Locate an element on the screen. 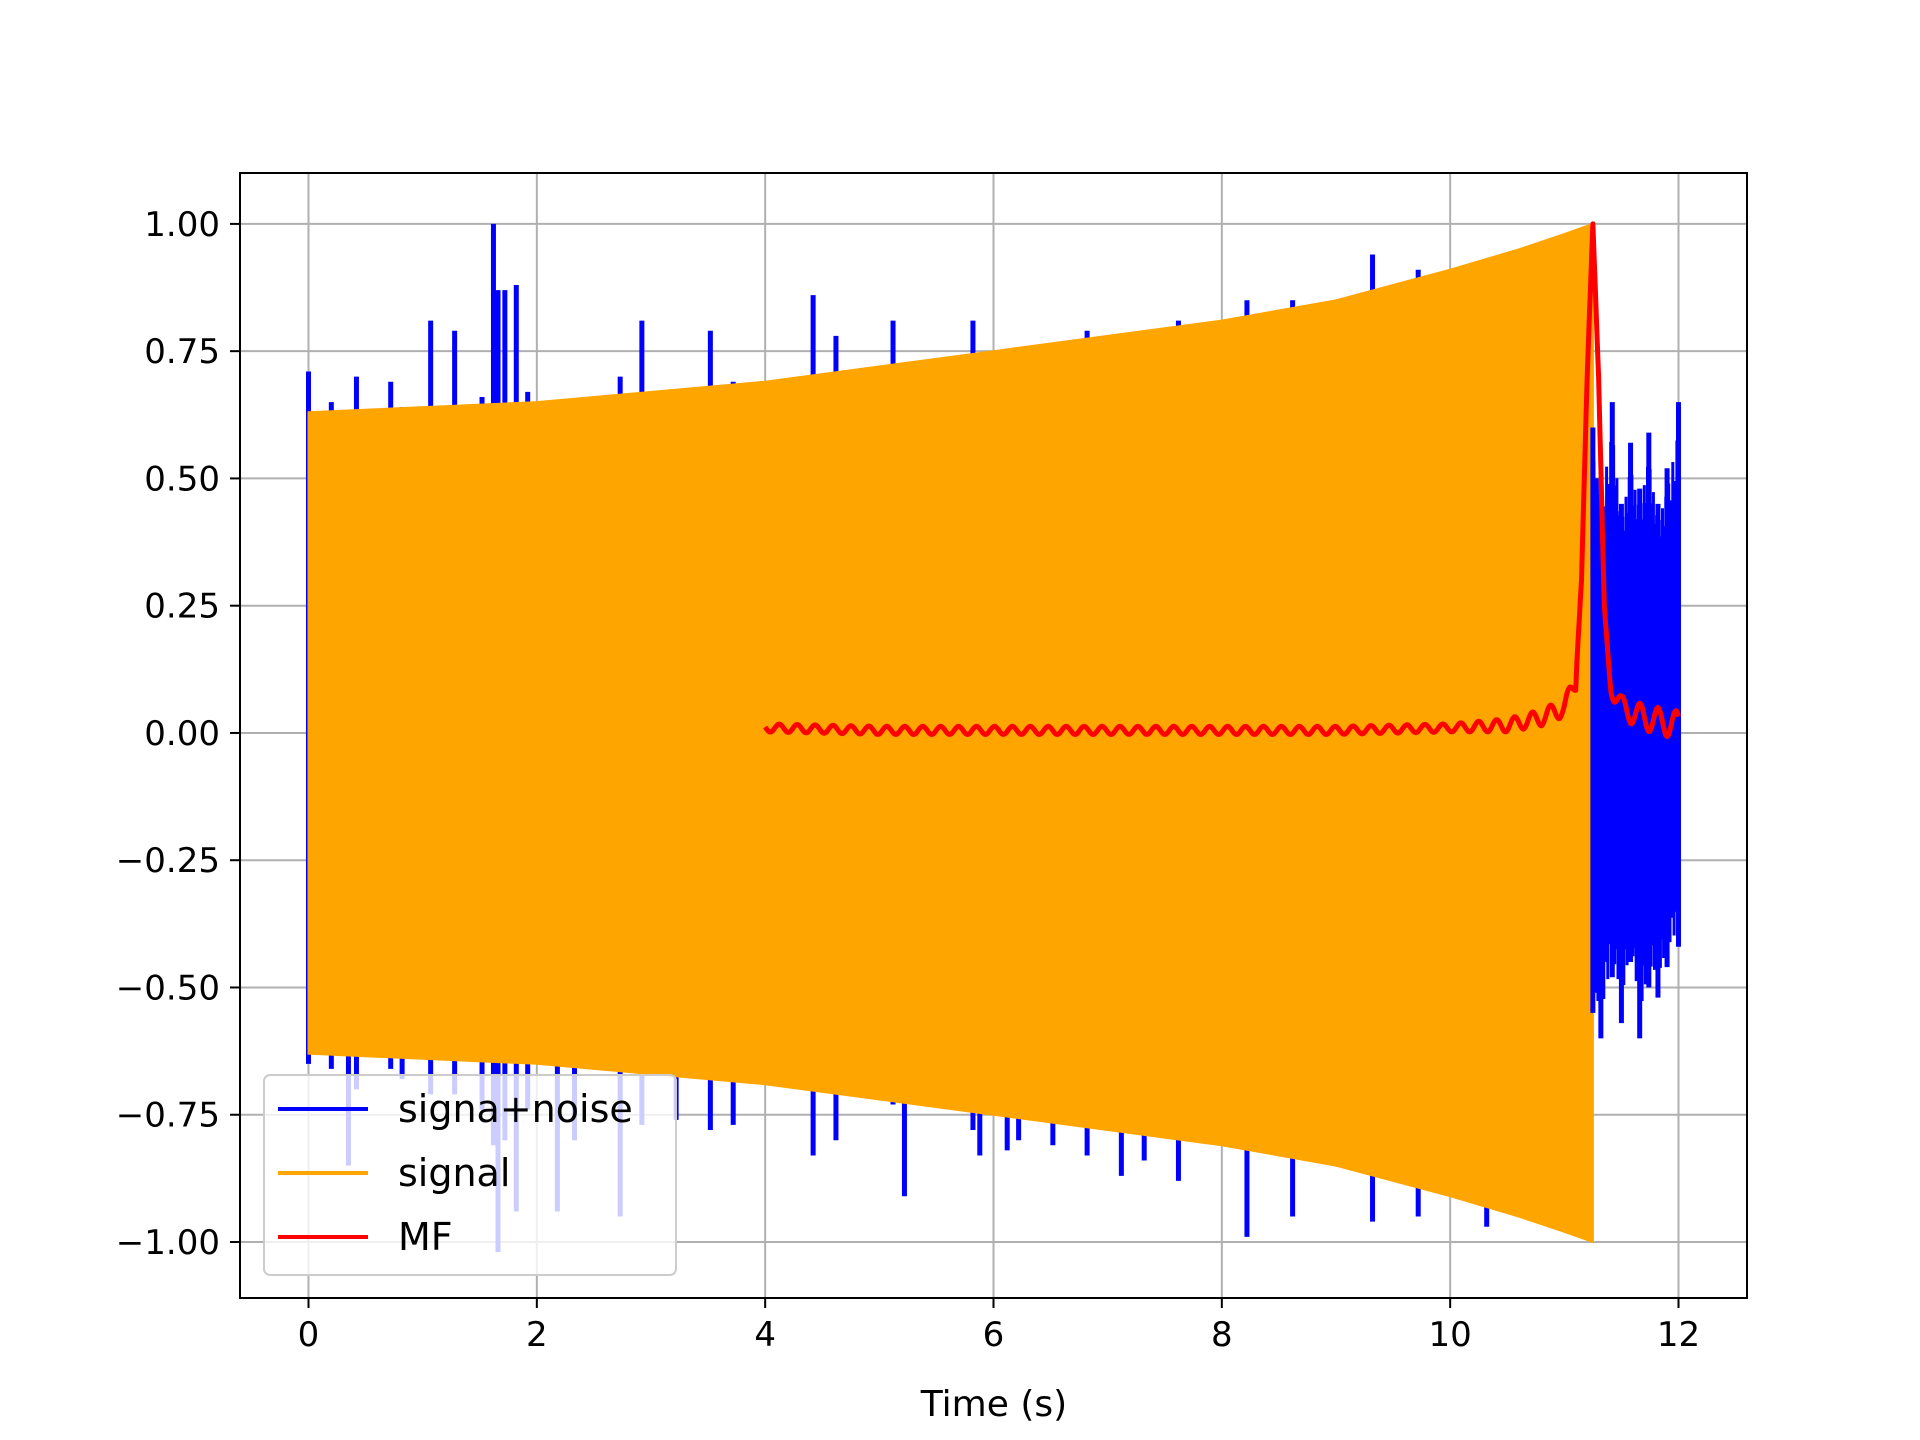  x-tick-label: 12 is located at coordinates (1678, 1335).